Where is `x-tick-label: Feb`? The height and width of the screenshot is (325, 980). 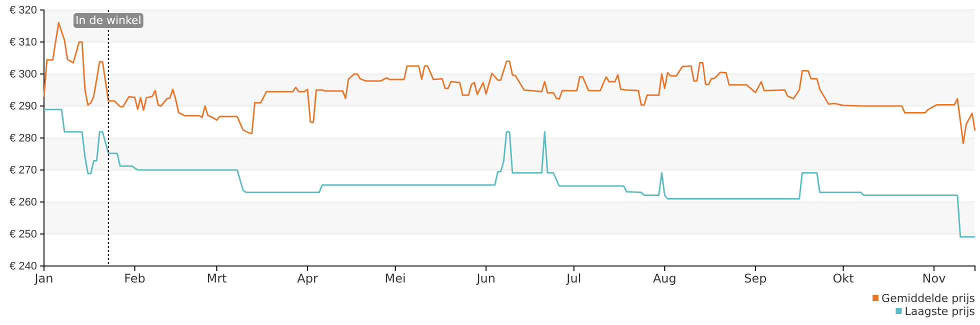
x-tick-label: Feb is located at coordinates (135, 279).